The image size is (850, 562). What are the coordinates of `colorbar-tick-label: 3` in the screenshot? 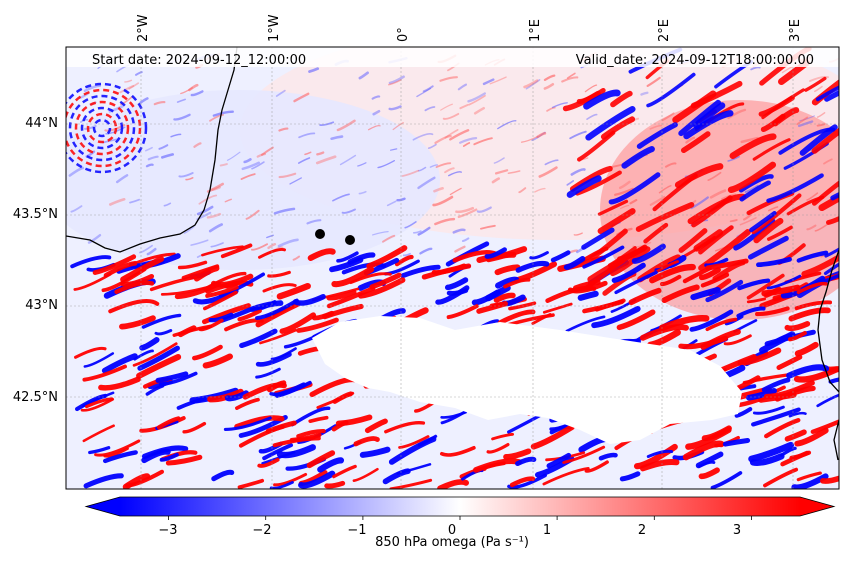 It's located at (737, 530).